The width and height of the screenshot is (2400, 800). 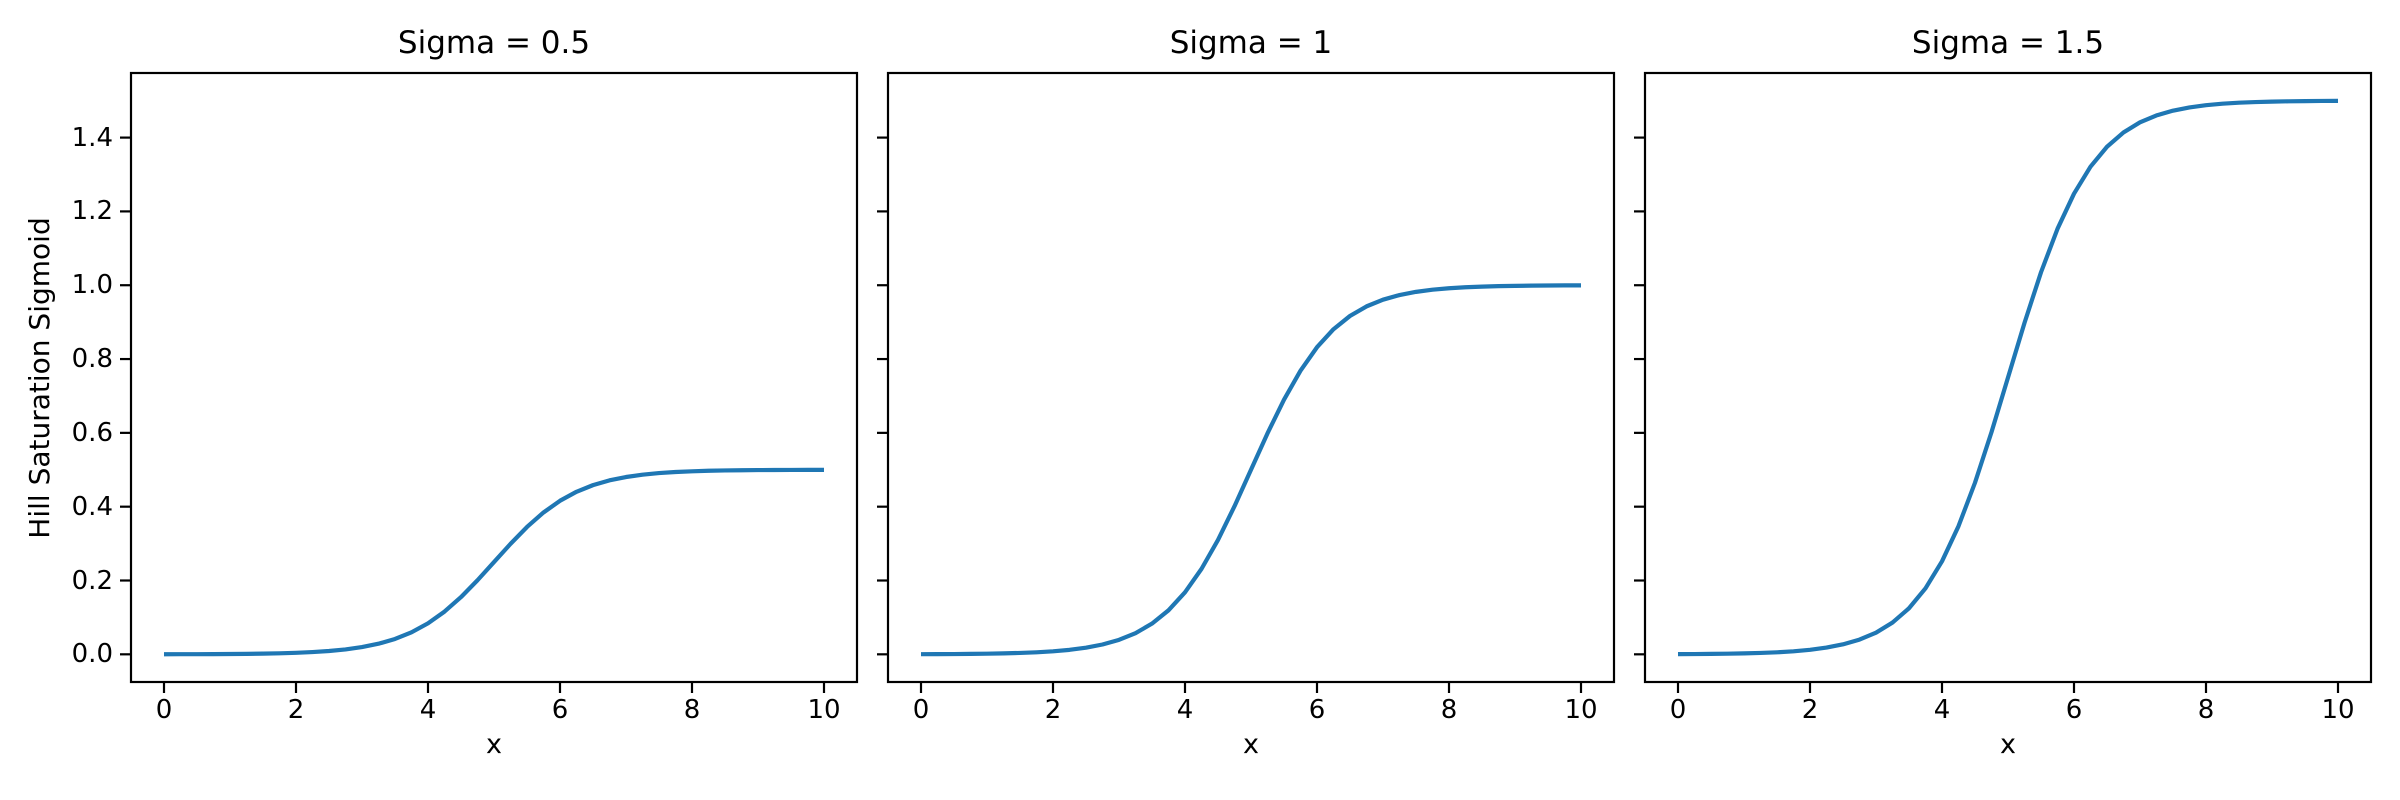 What do you see at coordinates (92, 506) in the screenshot?
I see `y-tick-label: 0.4` at bounding box center [92, 506].